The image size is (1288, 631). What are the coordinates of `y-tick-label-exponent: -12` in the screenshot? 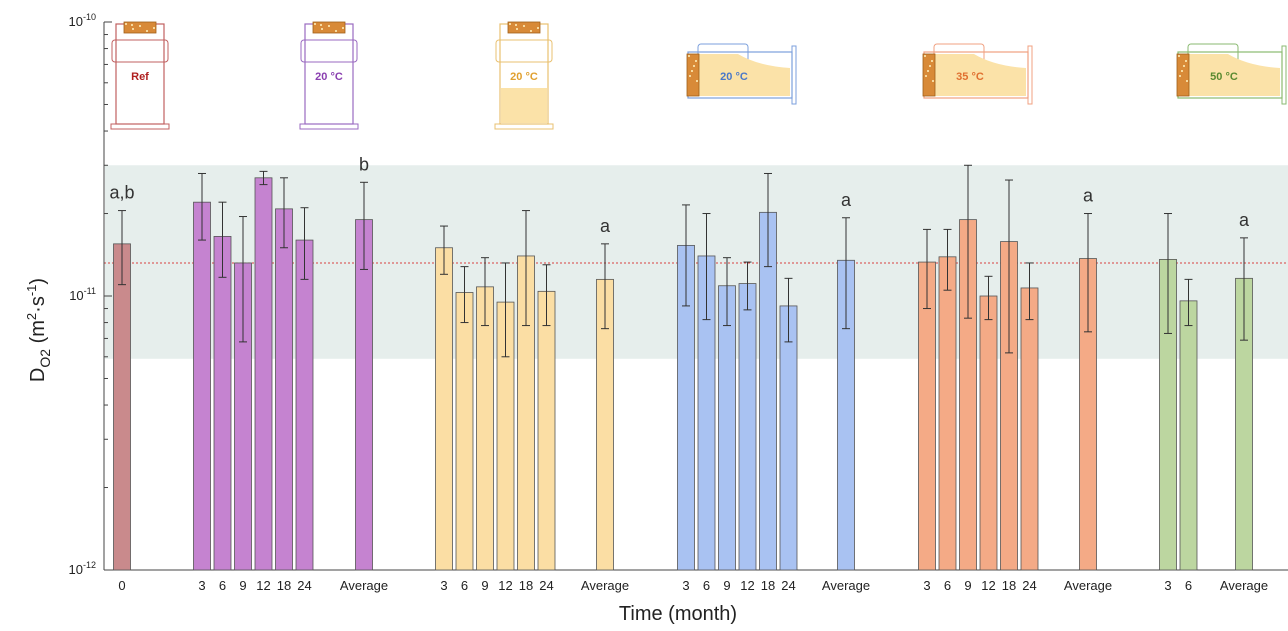 It's located at (89, 565).